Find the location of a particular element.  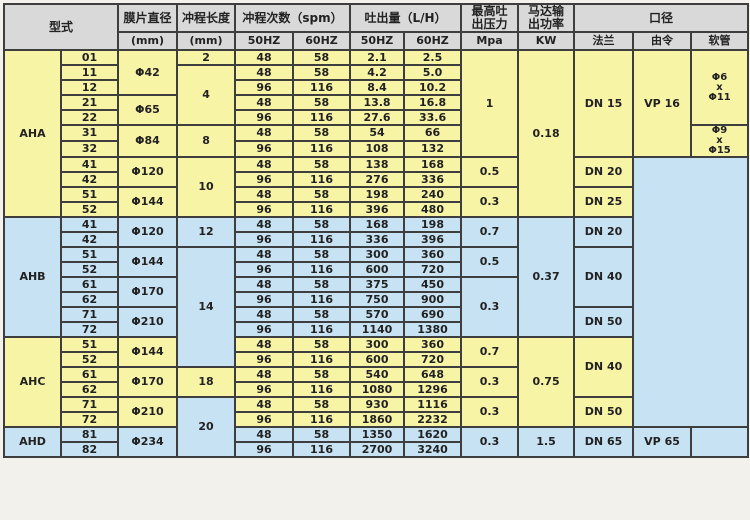

cell-model-code: 71 is located at coordinates (89, 405).